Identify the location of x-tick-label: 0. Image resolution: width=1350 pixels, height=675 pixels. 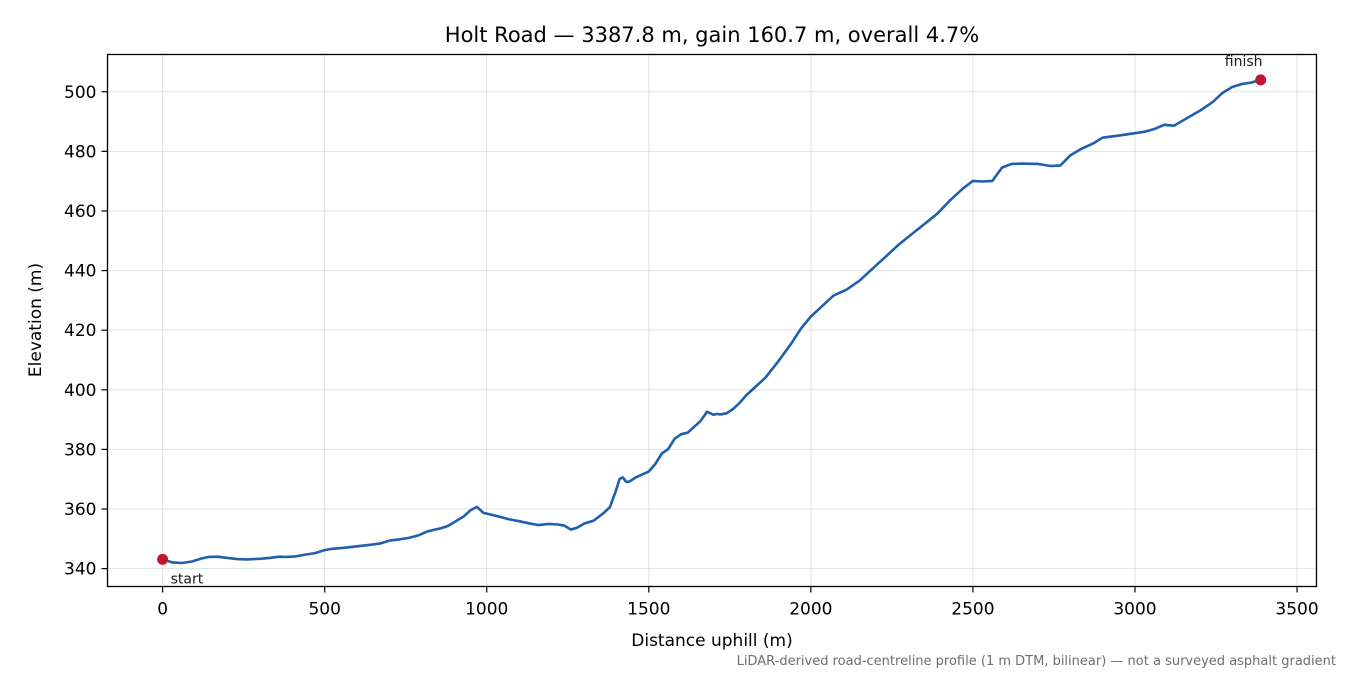
(162, 610).